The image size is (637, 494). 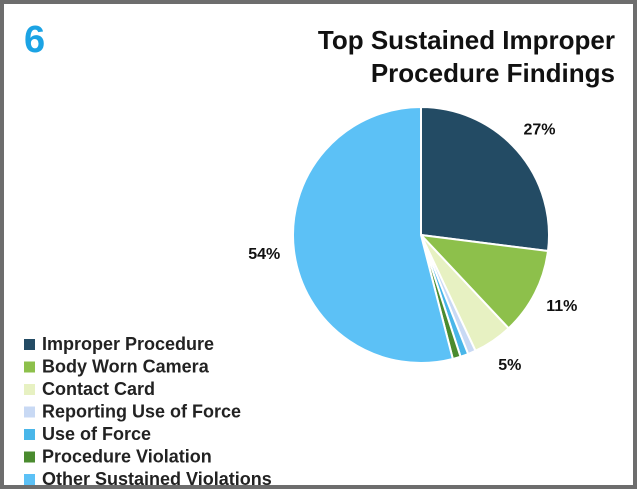 I want to click on data-label: 27%, so click(x=540, y=130).